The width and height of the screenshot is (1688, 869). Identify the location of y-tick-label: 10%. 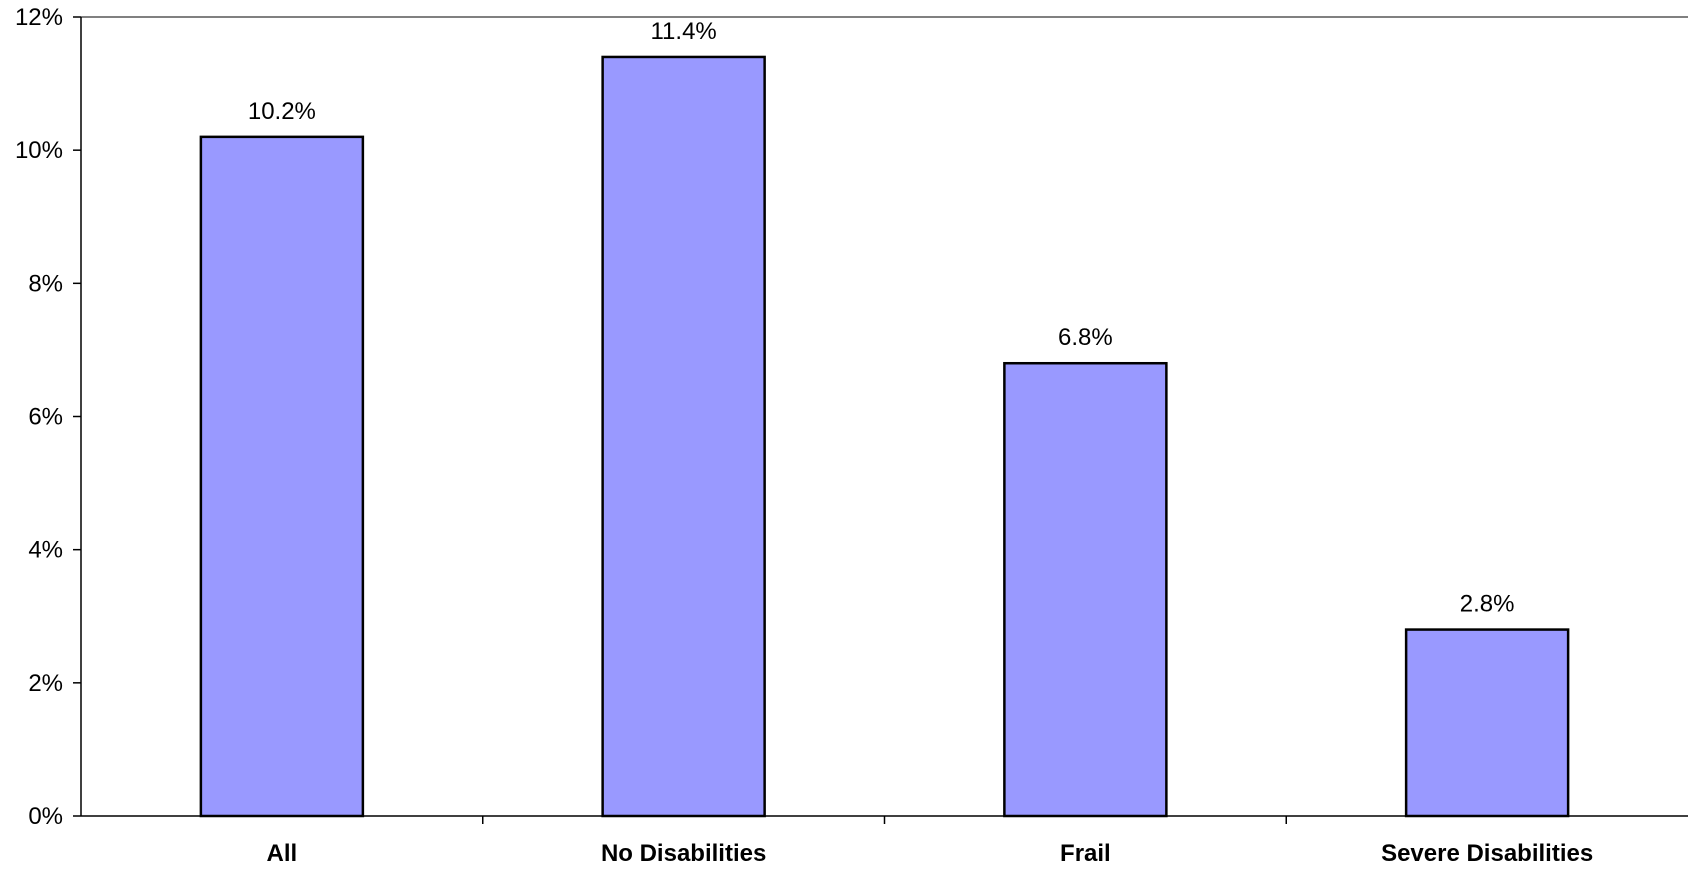
(39, 150).